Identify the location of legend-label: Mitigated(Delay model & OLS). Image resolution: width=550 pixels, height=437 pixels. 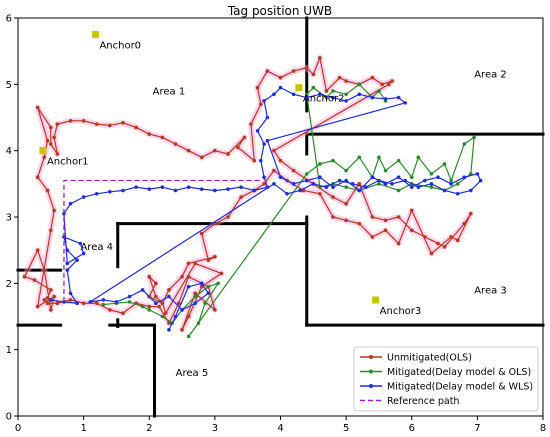
(459, 372).